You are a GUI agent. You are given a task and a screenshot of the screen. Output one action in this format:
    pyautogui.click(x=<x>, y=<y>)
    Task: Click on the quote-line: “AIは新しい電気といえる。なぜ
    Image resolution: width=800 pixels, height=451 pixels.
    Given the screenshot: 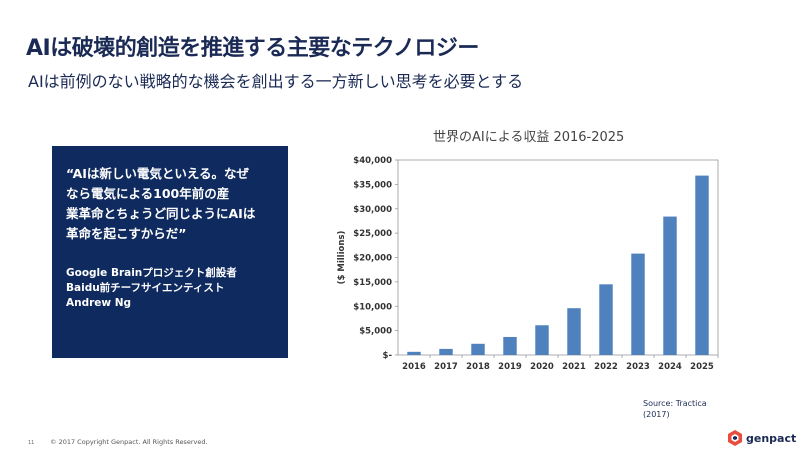 What is the action you would take?
    pyautogui.click(x=158, y=173)
    